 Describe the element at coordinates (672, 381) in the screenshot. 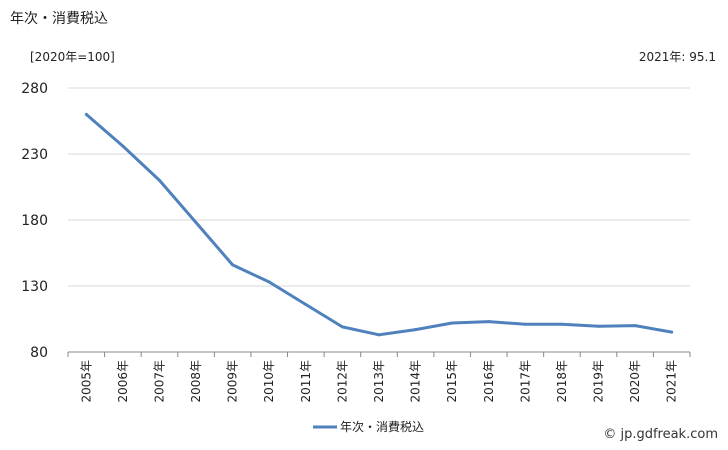

I see `x-tick-label: 2021年` at that location.